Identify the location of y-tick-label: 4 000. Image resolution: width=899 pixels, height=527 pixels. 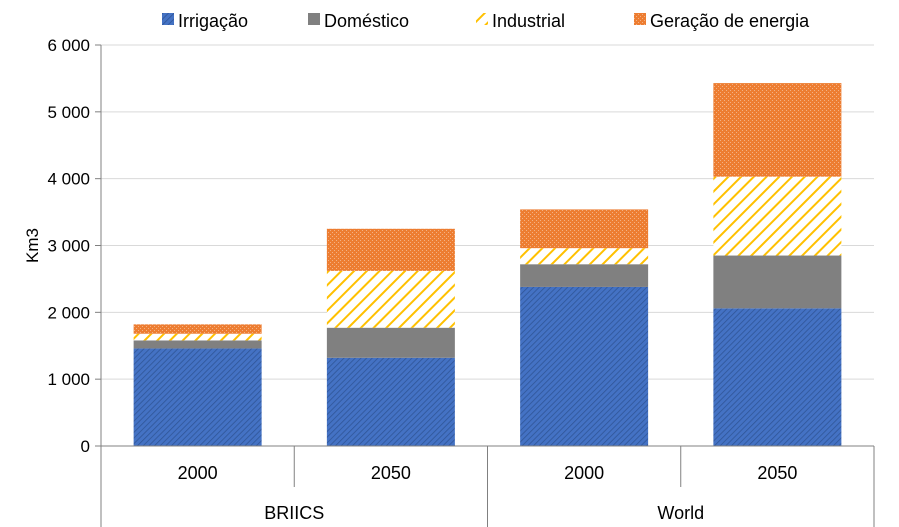
(68, 179).